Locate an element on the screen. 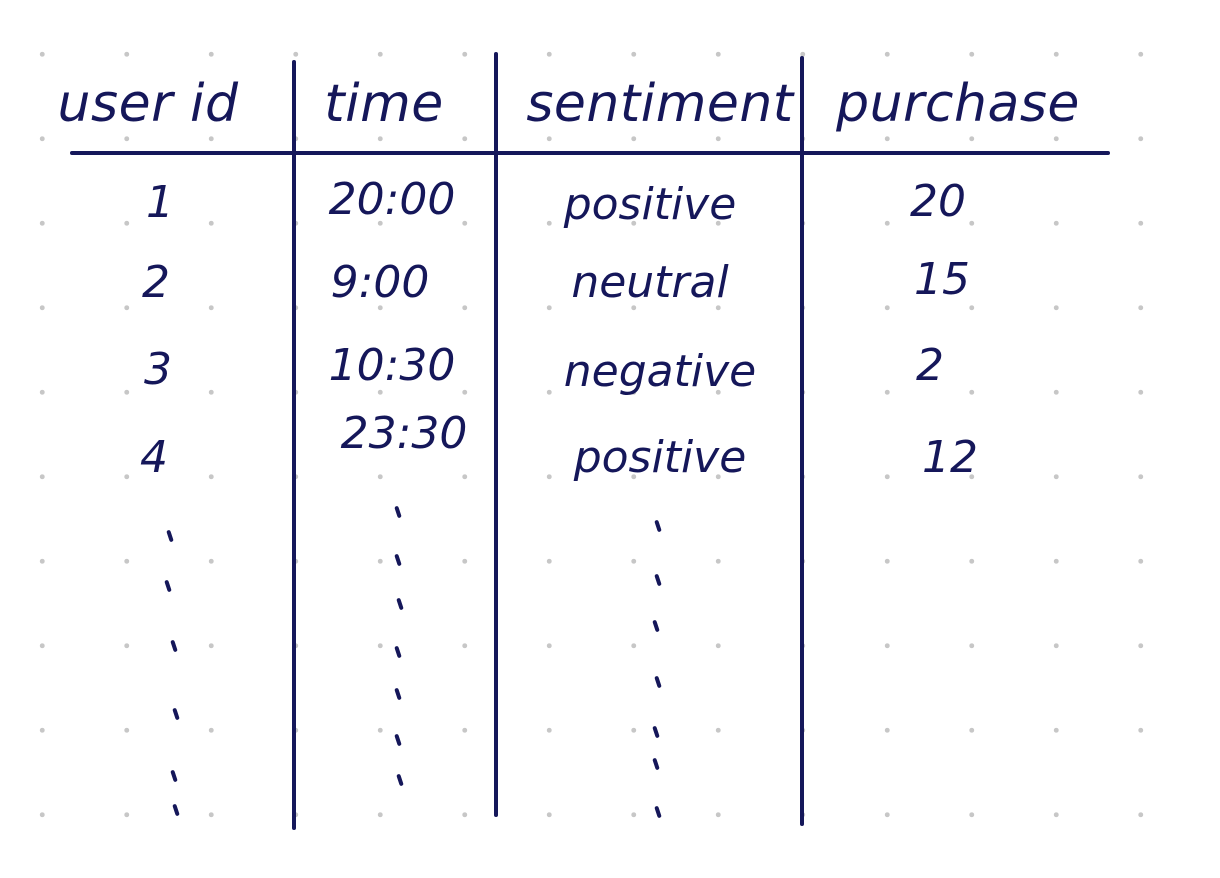 This screenshot has width=1220, height=878. cell-purchase: 20 is located at coordinates (938, 201).